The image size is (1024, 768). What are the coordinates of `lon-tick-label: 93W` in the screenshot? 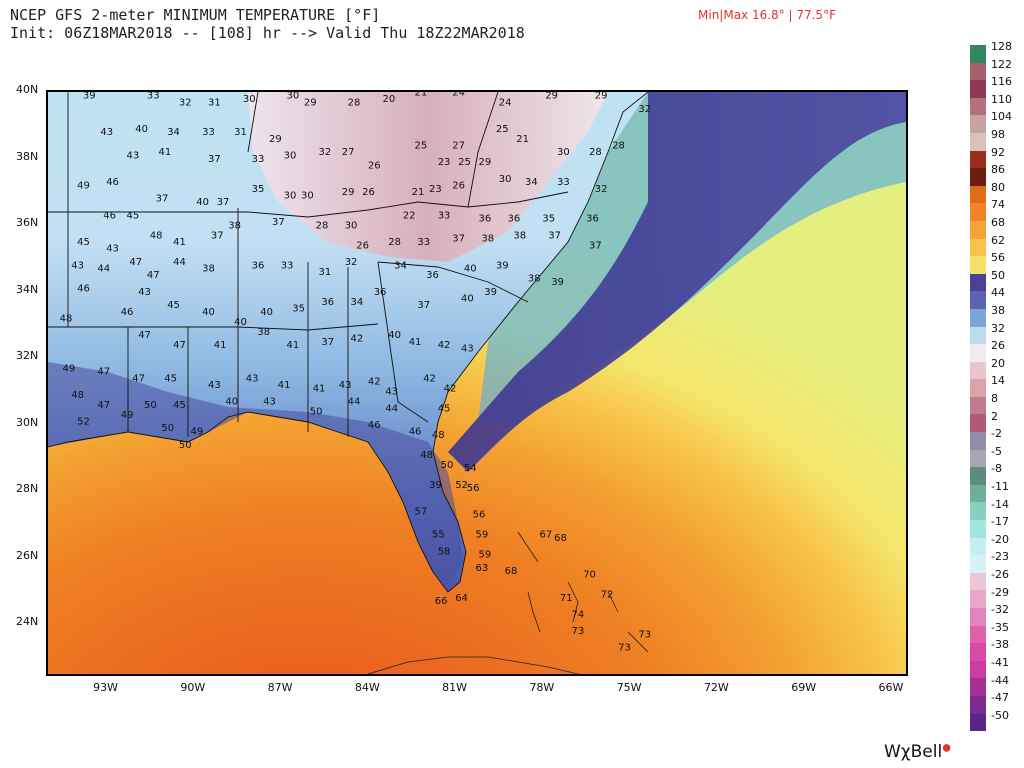 It's located at (106, 687).